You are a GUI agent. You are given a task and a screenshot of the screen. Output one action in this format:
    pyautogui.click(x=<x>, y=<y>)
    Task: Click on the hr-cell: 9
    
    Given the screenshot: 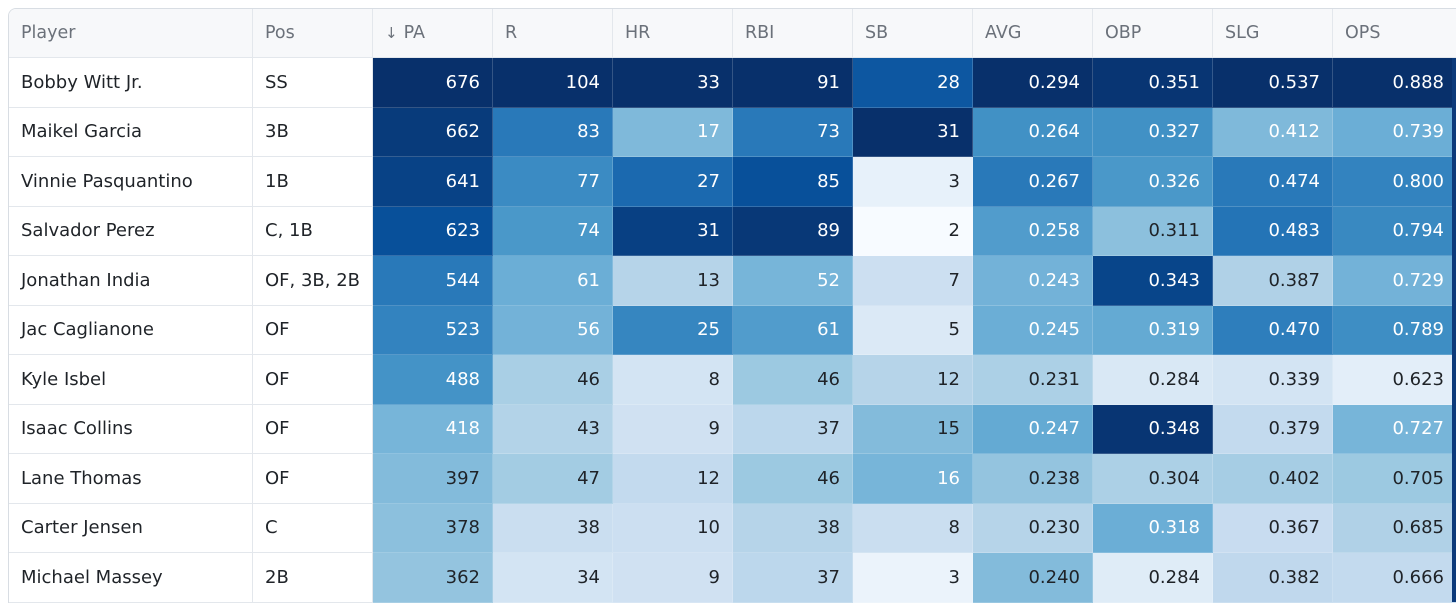 What is the action you would take?
    pyautogui.click(x=673, y=578)
    